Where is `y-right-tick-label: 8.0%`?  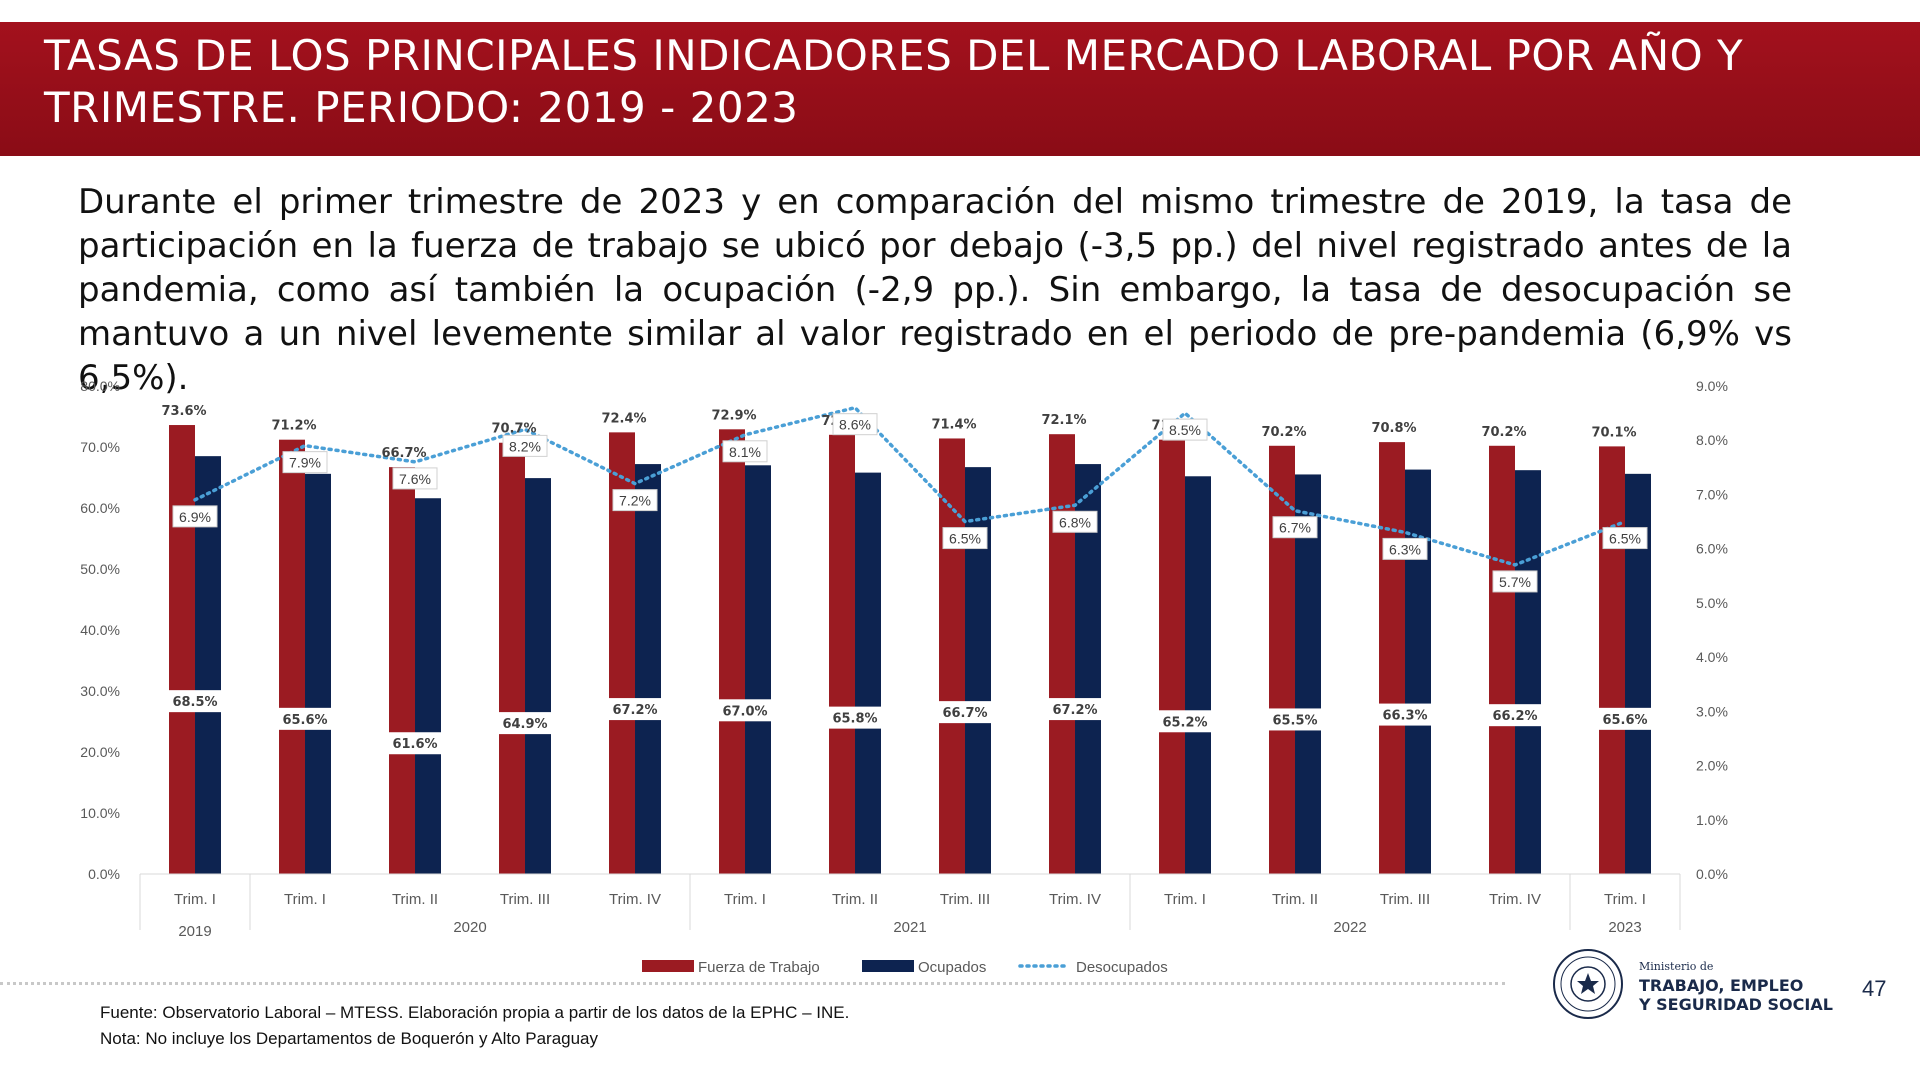
y-right-tick-label: 8.0% is located at coordinates (1712, 440).